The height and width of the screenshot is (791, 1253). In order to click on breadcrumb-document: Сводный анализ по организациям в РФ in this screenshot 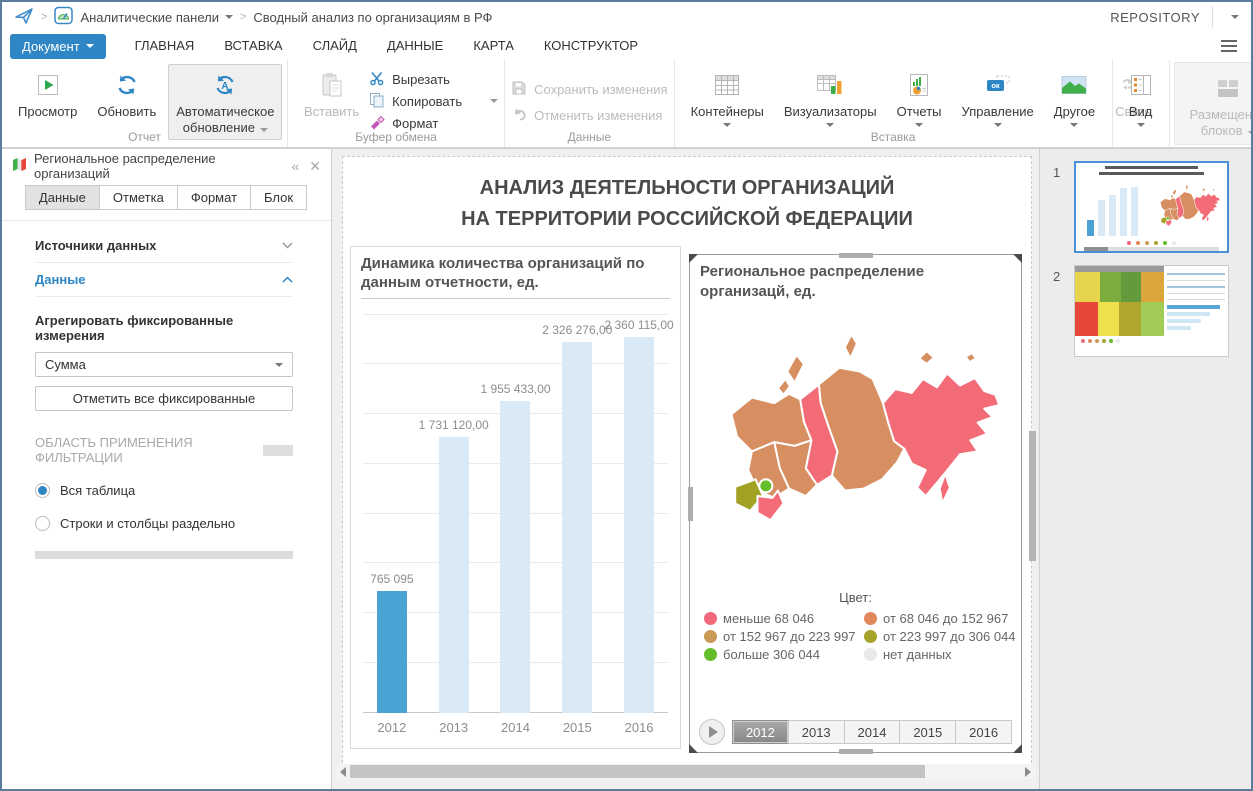, I will do `click(373, 17)`.